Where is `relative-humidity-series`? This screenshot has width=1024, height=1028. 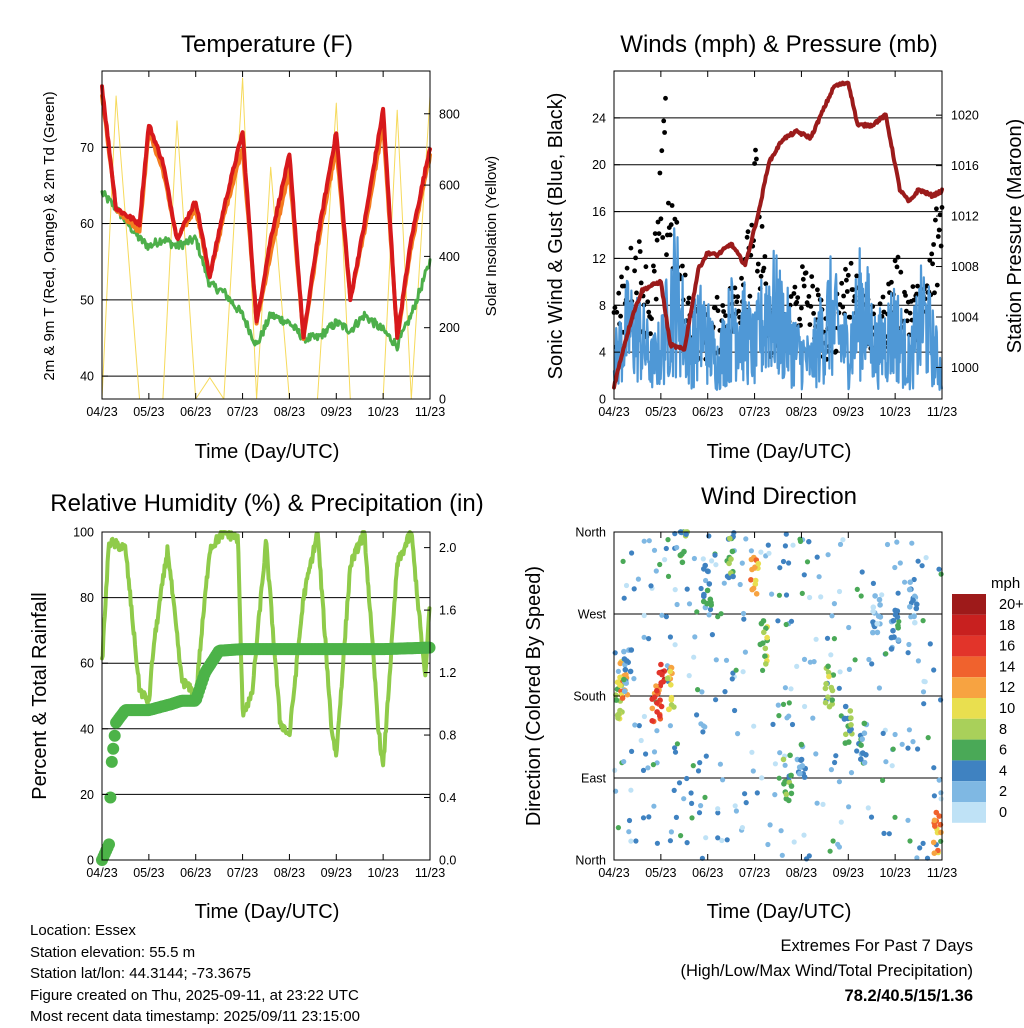 relative-humidity-series is located at coordinates (266, 649).